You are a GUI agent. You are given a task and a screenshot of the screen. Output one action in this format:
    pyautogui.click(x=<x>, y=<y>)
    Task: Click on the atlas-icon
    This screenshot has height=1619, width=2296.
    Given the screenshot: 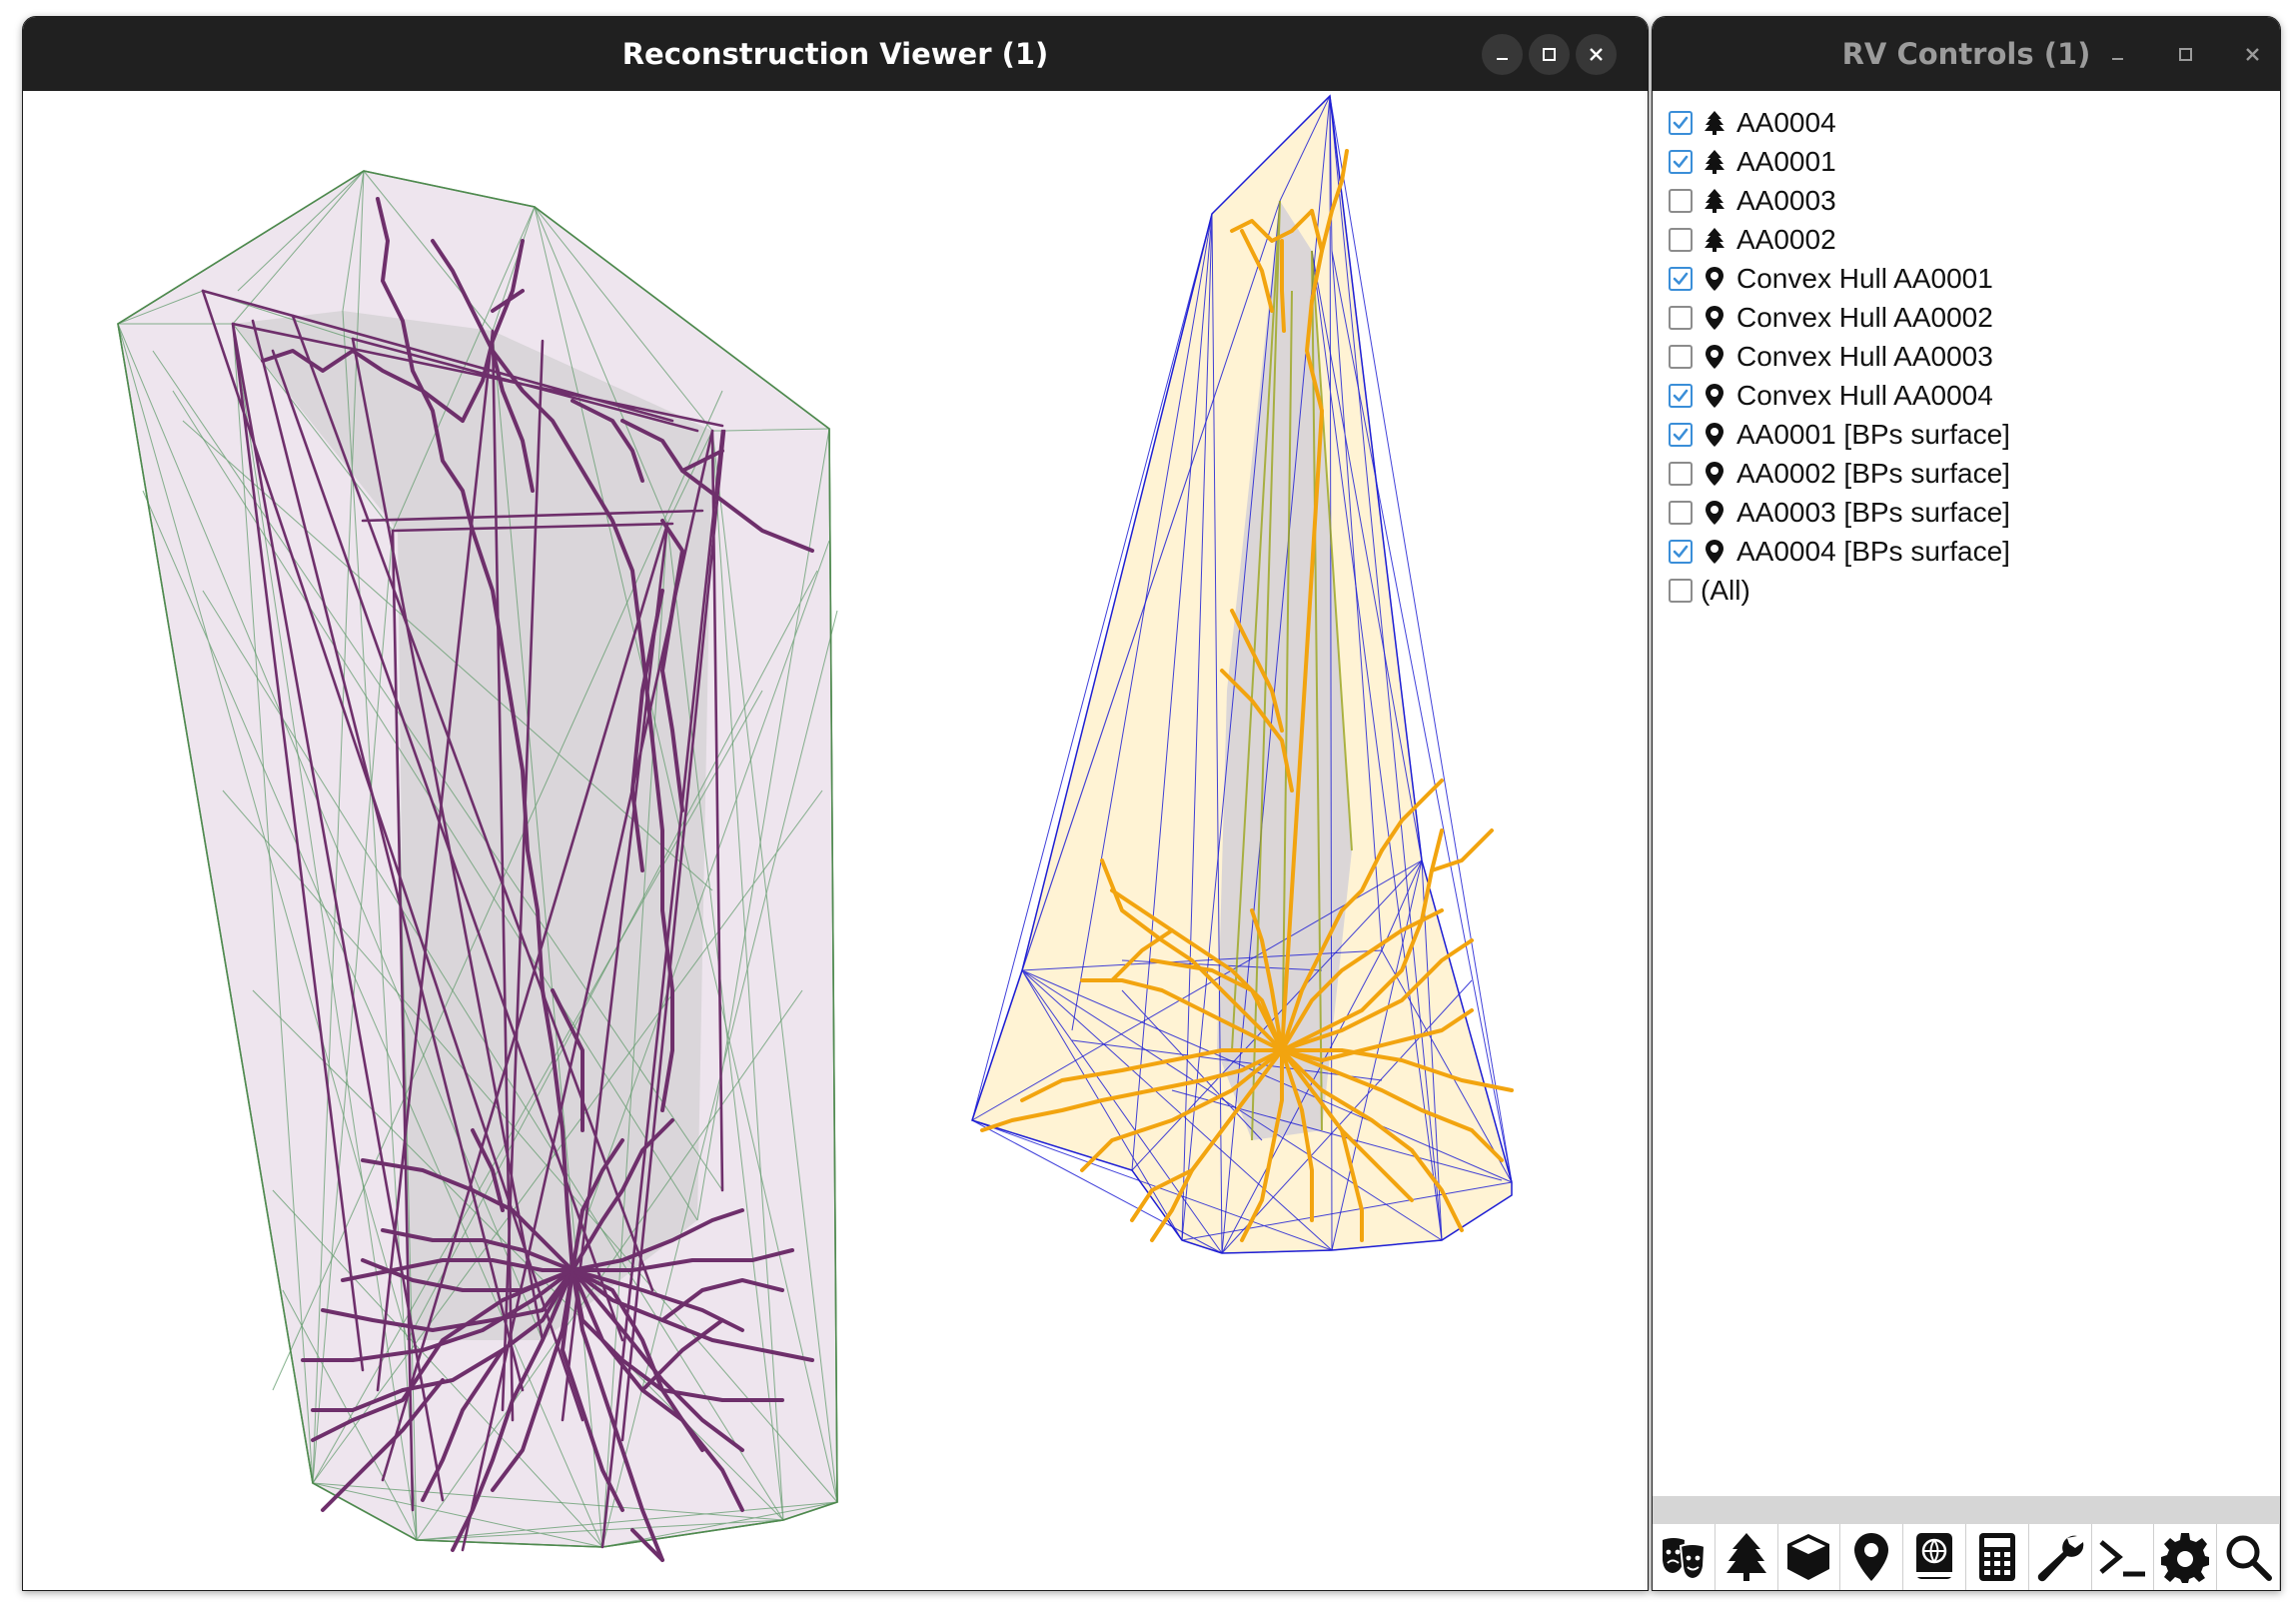 What is the action you would take?
    pyautogui.click(x=1934, y=1556)
    